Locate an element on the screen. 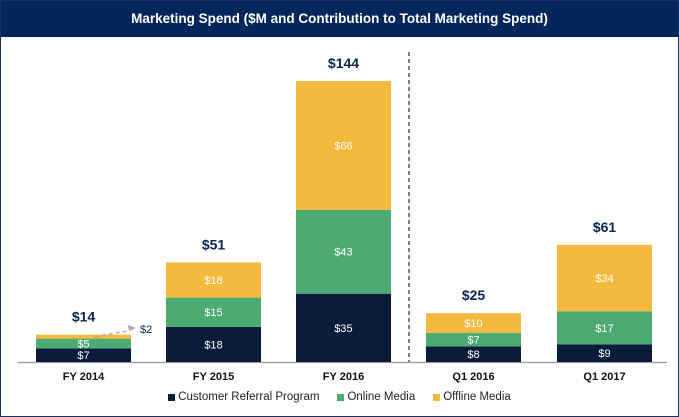 Image resolution: width=679 pixels, height=417 pixels. bar-value-label: $15 is located at coordinates (213, 313).